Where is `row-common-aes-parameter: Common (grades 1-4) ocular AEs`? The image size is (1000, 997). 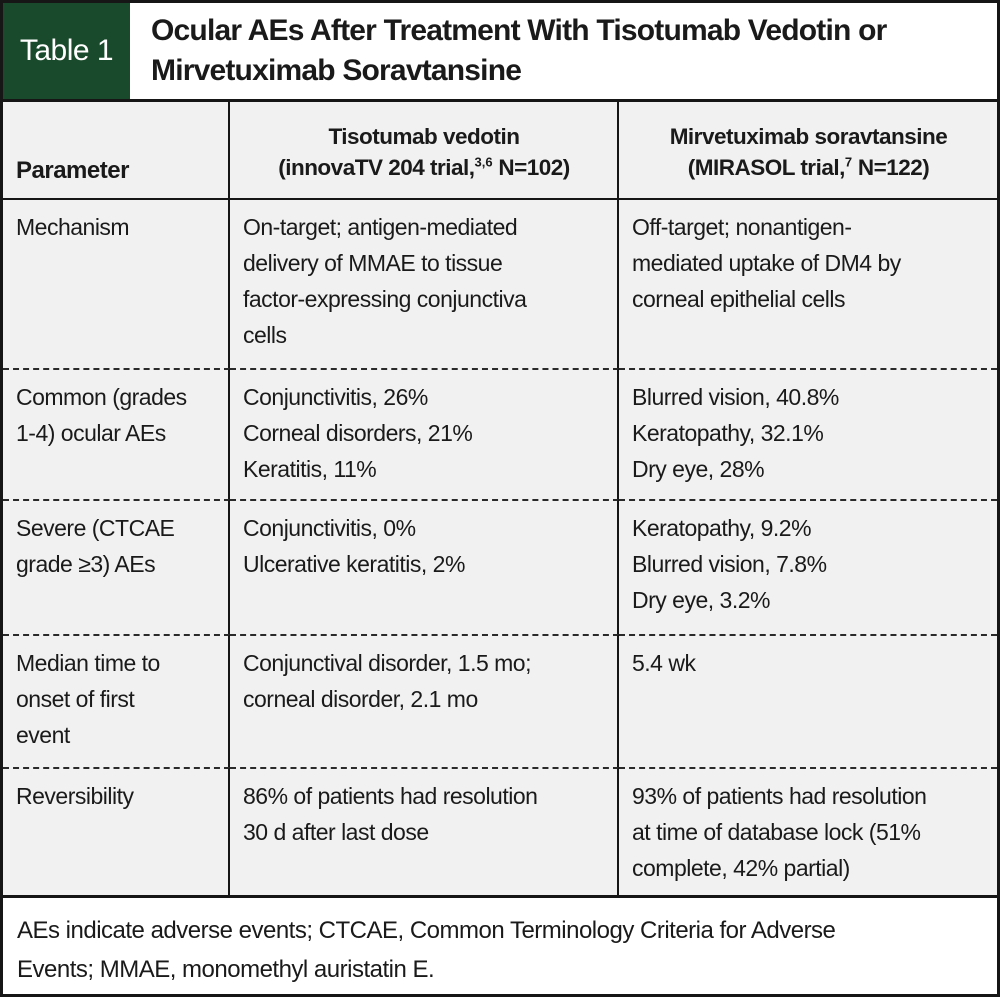 row-common-aes-parameter: Common (grades 1-4) ocular AEs is located at coordinates (116, 433).